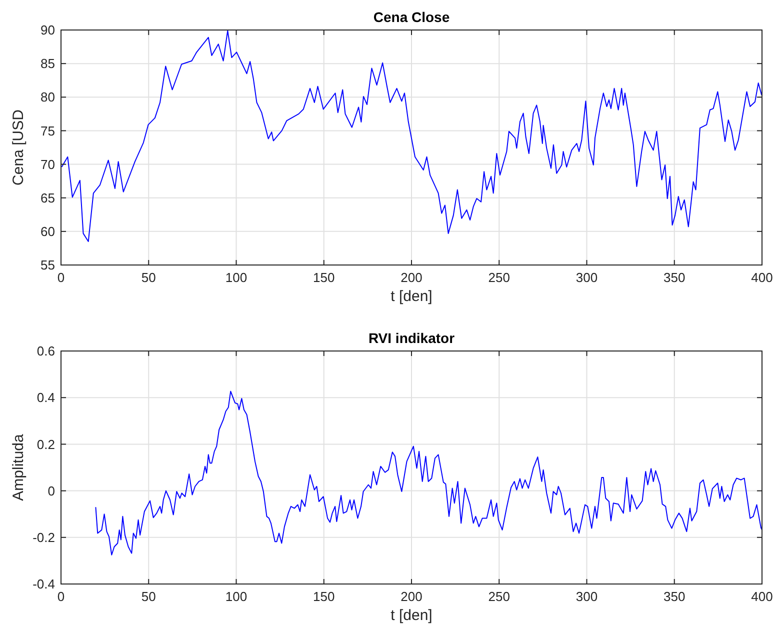 The image size is (777, 632). I want to click on y-tick-label: 55, so click(47, 265).